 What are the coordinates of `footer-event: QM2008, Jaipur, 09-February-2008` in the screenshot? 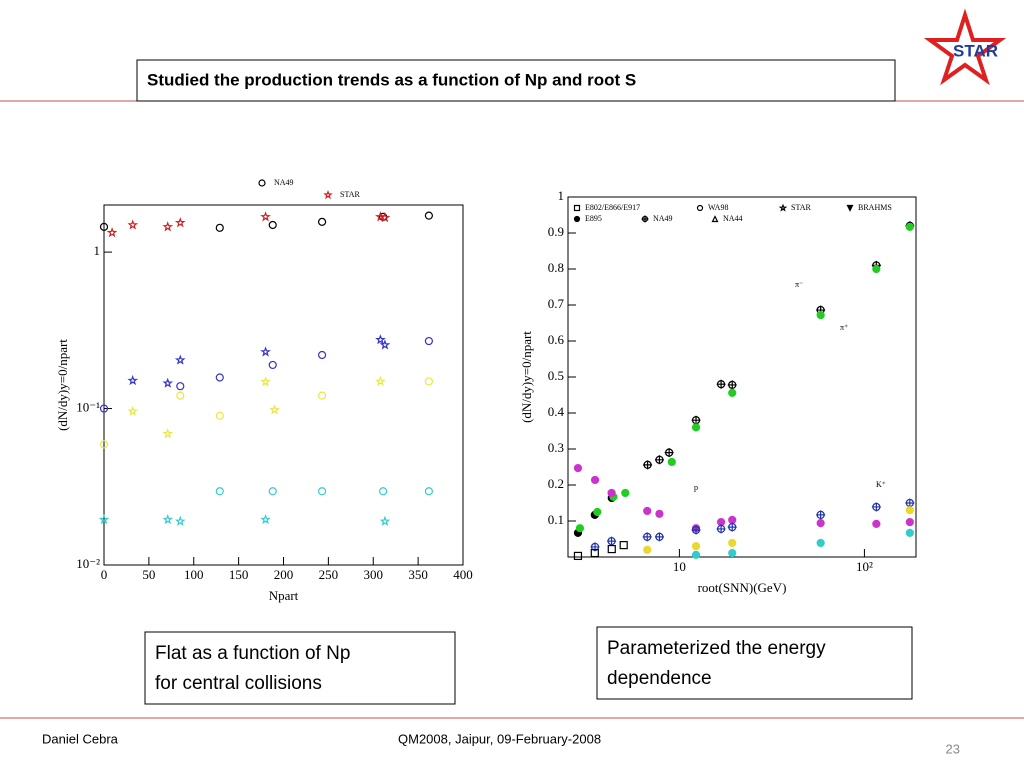 It's located at (499, 738).